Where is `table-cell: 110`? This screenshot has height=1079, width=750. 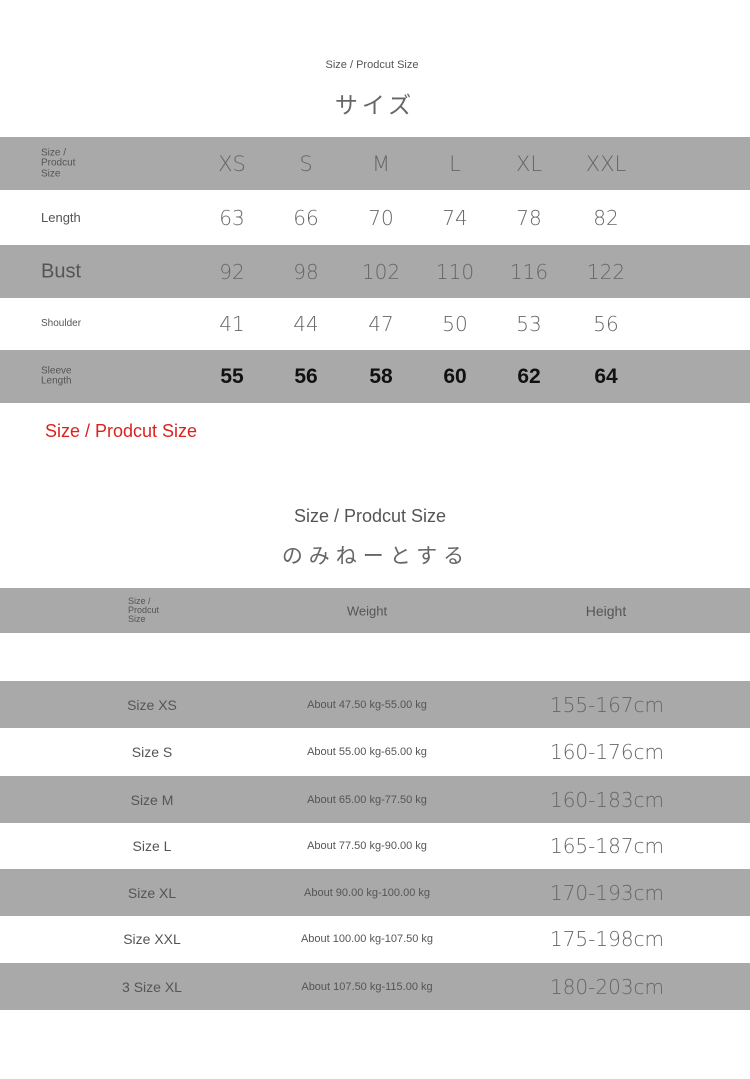 table-cell: 110 is located at coordinates (455, 271).